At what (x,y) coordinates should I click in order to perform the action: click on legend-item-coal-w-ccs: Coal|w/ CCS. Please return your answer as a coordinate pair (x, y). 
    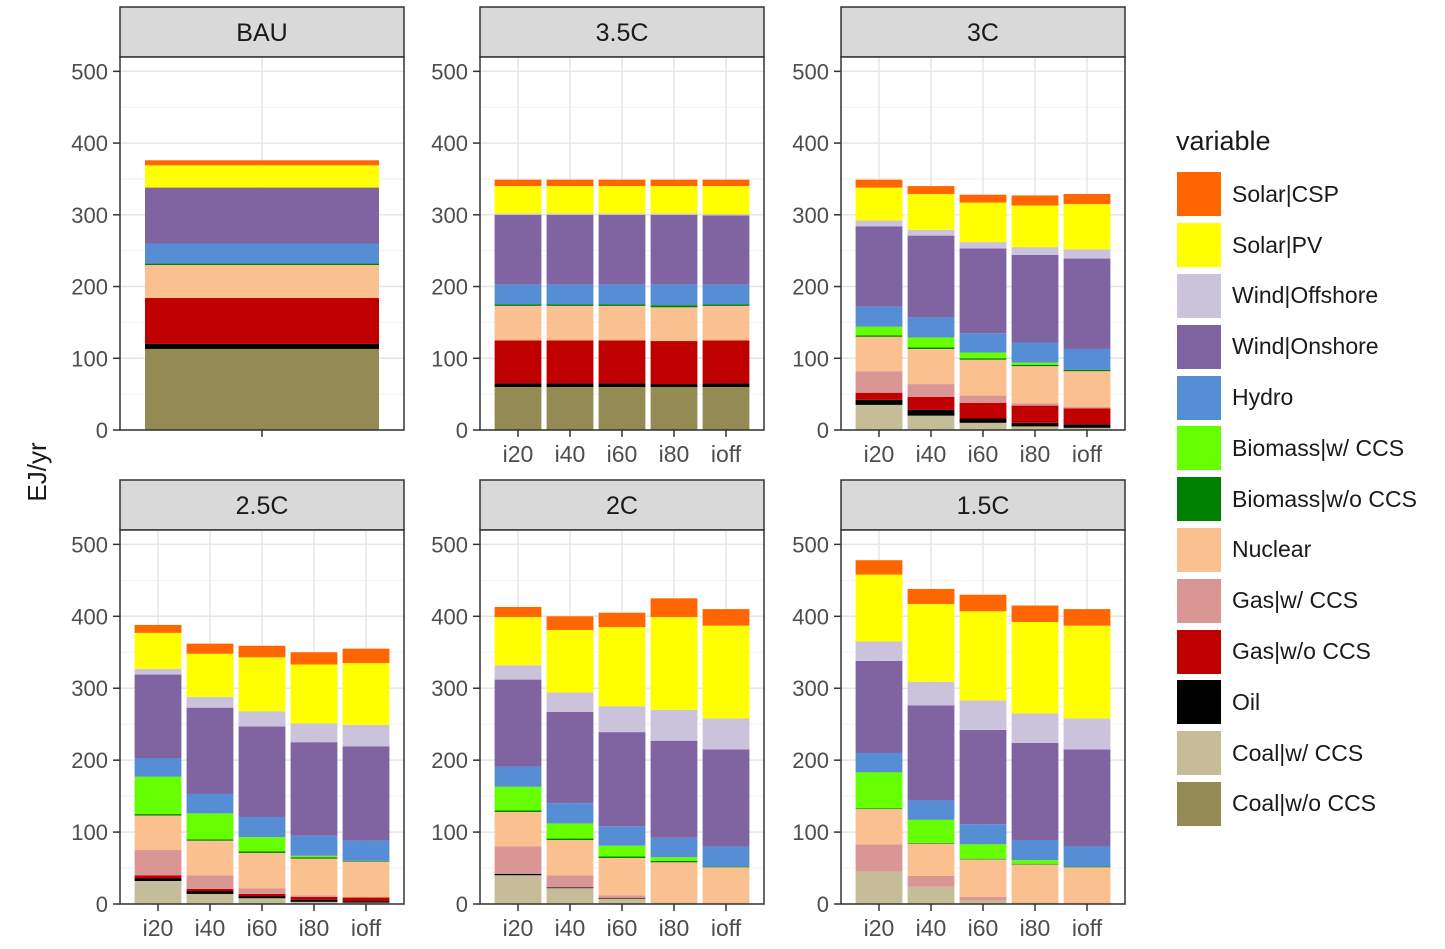
    Looking at the image, I should click on (1307, 753).